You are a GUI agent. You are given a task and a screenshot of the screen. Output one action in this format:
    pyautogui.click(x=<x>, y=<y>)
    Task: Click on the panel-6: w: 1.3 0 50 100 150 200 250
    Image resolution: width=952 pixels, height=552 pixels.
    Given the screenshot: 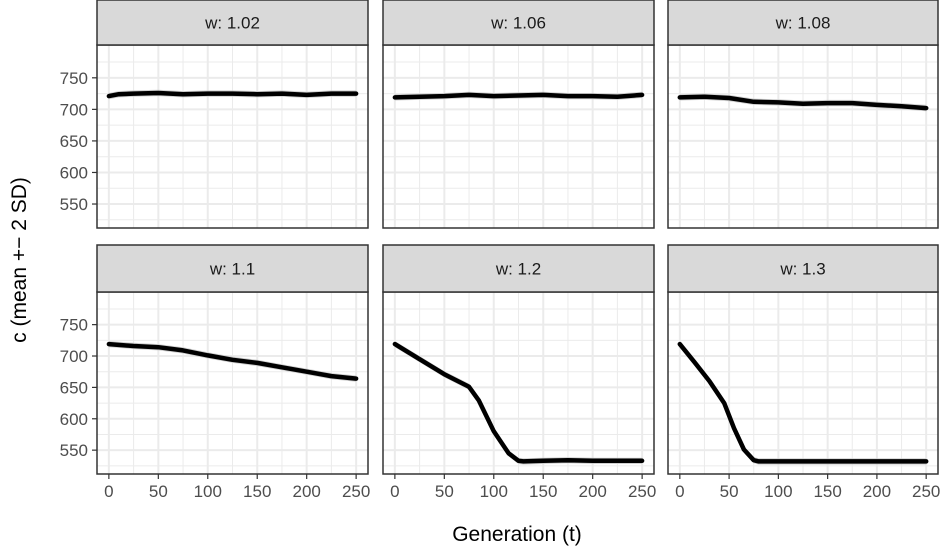 What is the action you would take?
    pyautogui.click(x=803, y=372)
    